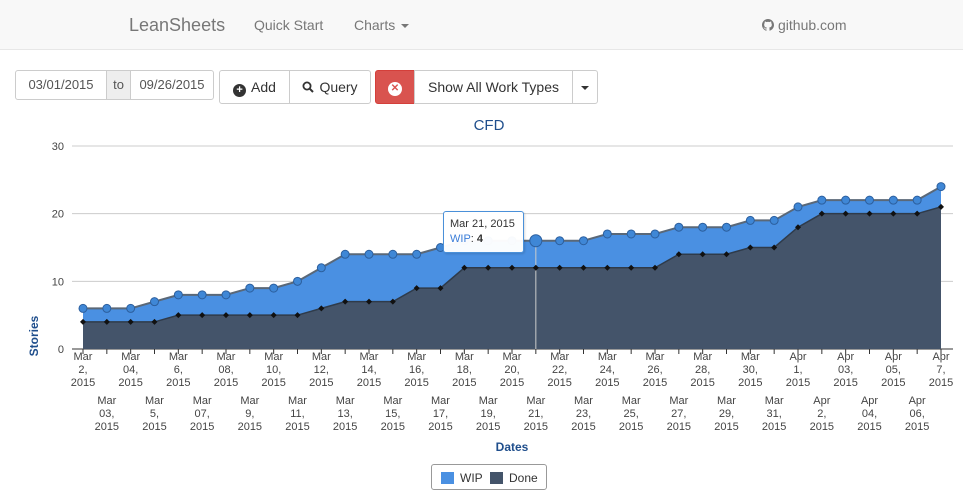 Image resolution: width=963 pixels, height=498 pixels. I want to click on nav-charts-dropdown: Charts, so click(382, 25).